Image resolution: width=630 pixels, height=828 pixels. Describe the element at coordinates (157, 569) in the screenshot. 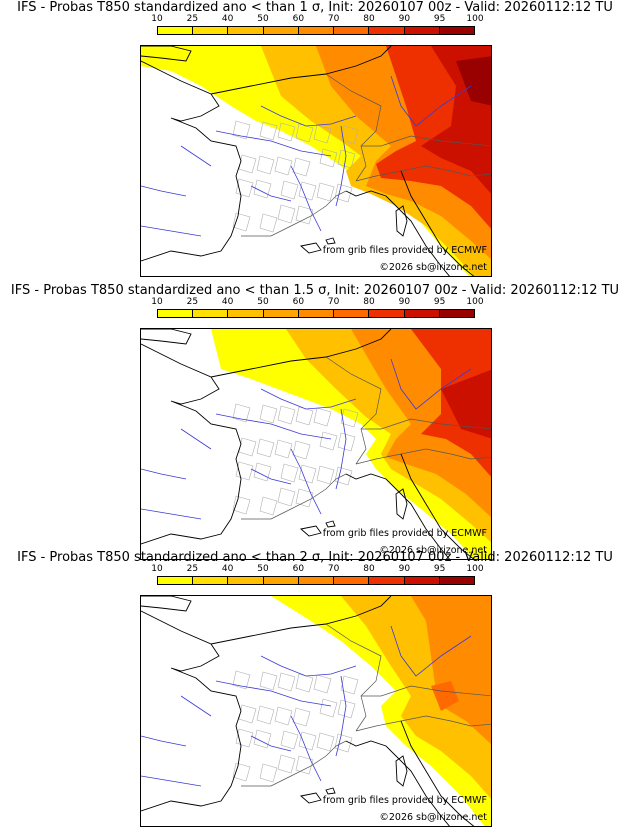

I see `colorbar-tick: 10` at that location.